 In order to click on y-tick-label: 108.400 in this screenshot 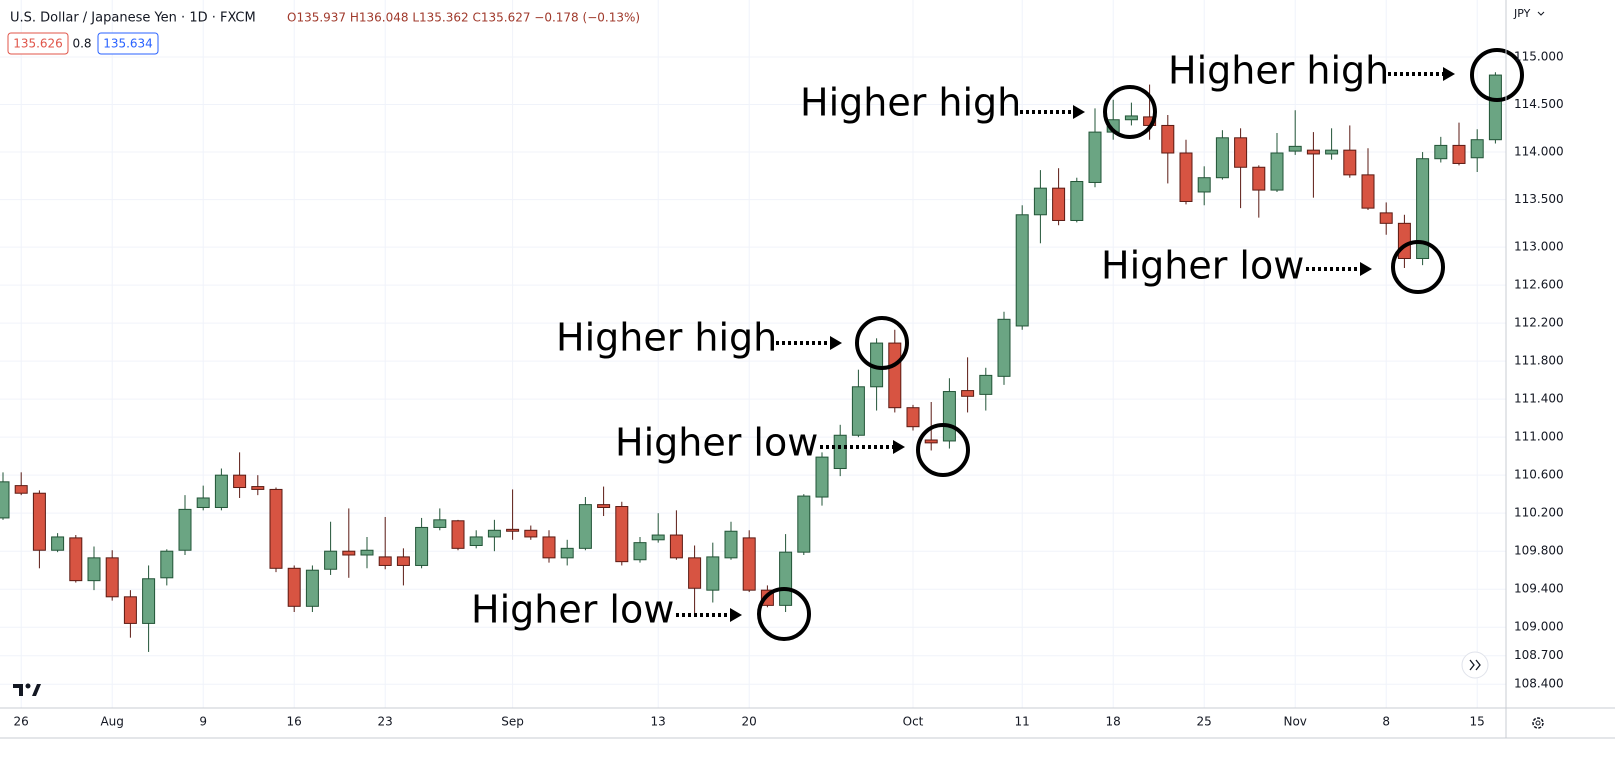, I will do `click(1539, 684)`.